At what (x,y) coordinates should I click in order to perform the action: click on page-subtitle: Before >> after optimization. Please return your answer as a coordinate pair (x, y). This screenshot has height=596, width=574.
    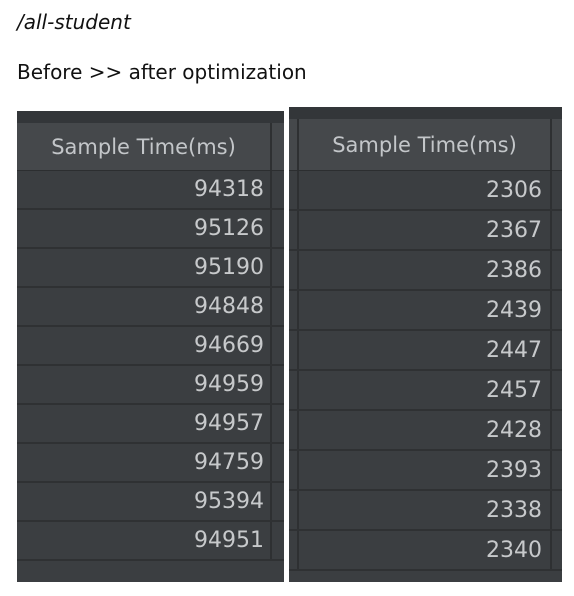
    Looking at the image, I should click on (162, 72).